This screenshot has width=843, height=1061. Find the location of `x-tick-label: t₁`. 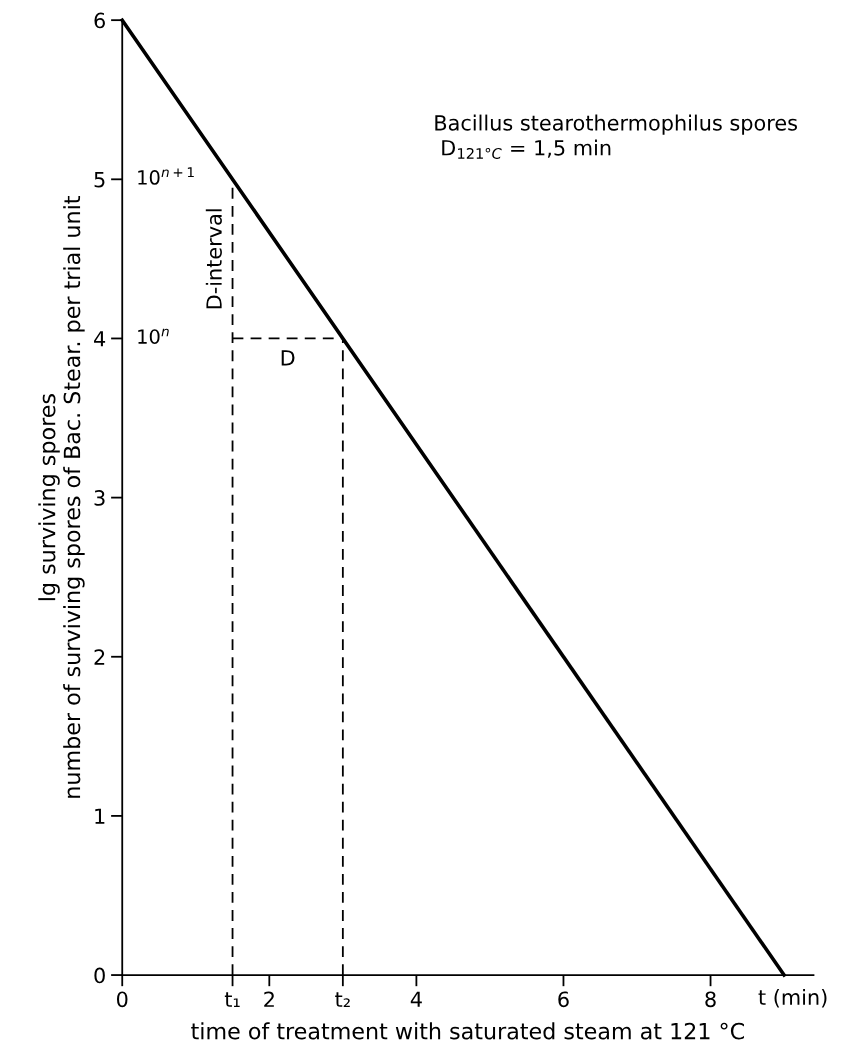

x-tick-label: t₁ is located at coordinates (232, 999).